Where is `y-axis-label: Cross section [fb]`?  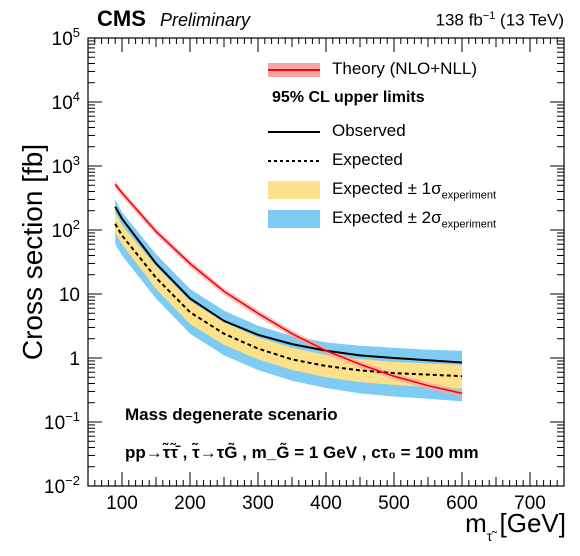
y-axis-label: Cross section [fb] is located at coordinates (32, 252).